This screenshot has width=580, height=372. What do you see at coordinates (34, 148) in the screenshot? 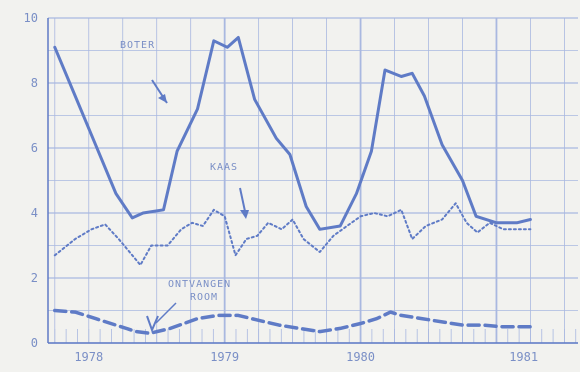
I see `y-tick-label: 6` at bounding box center [34, 148].